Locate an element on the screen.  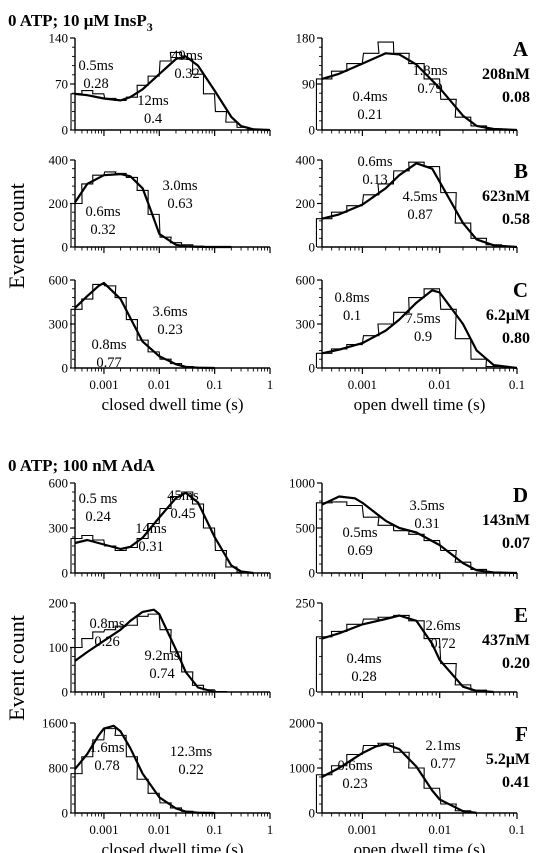
panel-letter: C is located at coordinates (520, 290).